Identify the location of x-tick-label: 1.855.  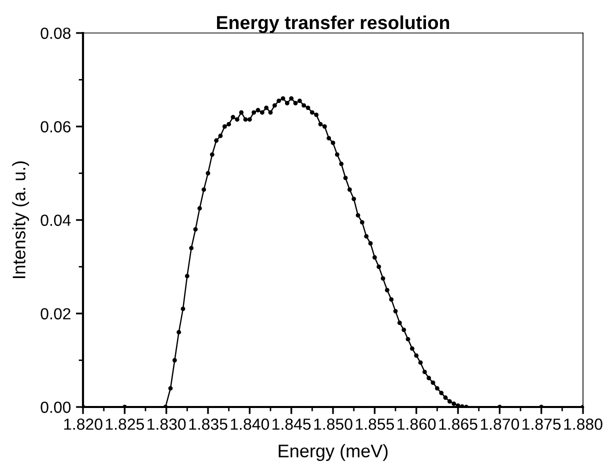
(375, 424).